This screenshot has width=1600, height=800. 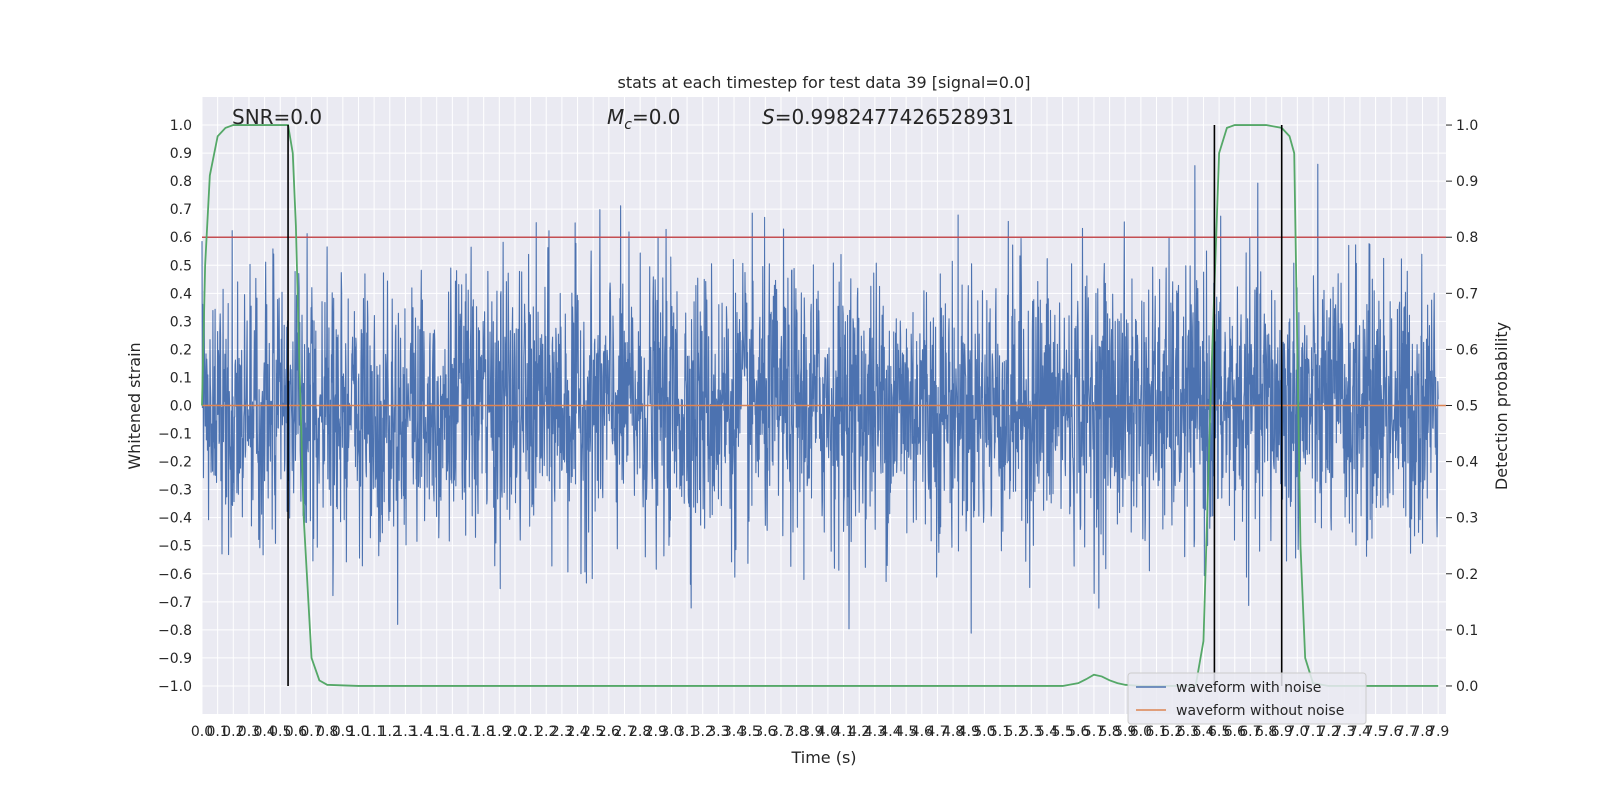 I want to click on chirp-mass-annotation: Mc=0.0, so click(x=644, y=119).